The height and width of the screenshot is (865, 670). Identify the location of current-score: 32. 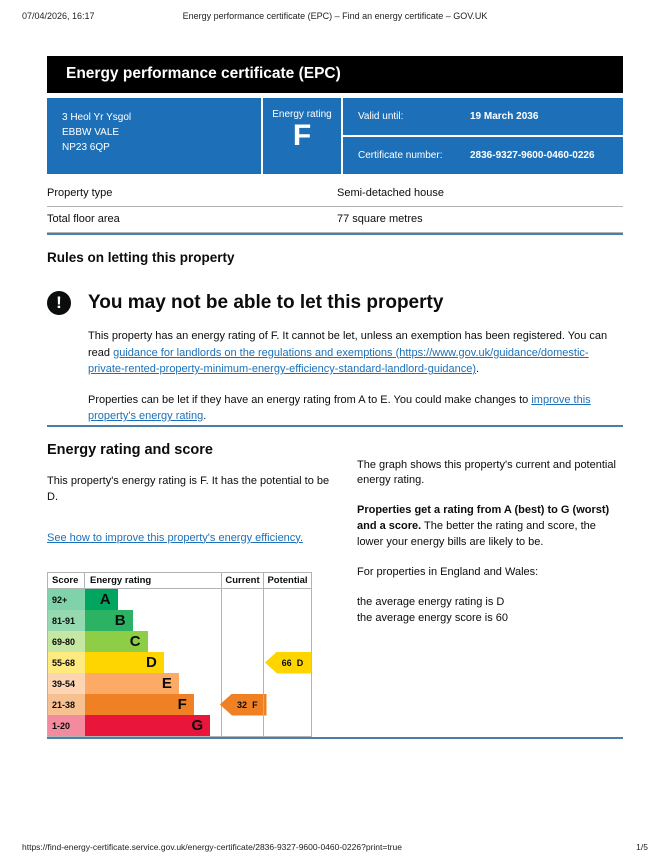
(242, 704).